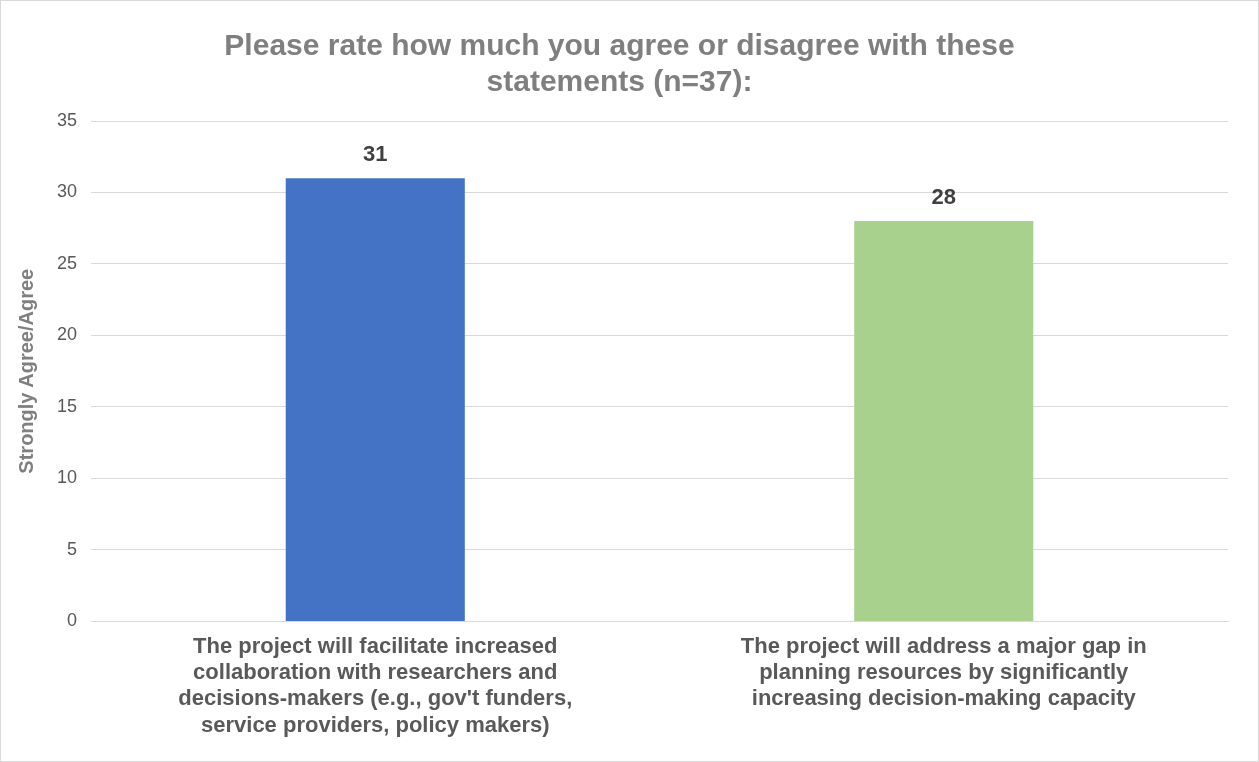 The width and height of the screenshot is (1259, 762). I want to click on data-label: 31, so click(375, 154).